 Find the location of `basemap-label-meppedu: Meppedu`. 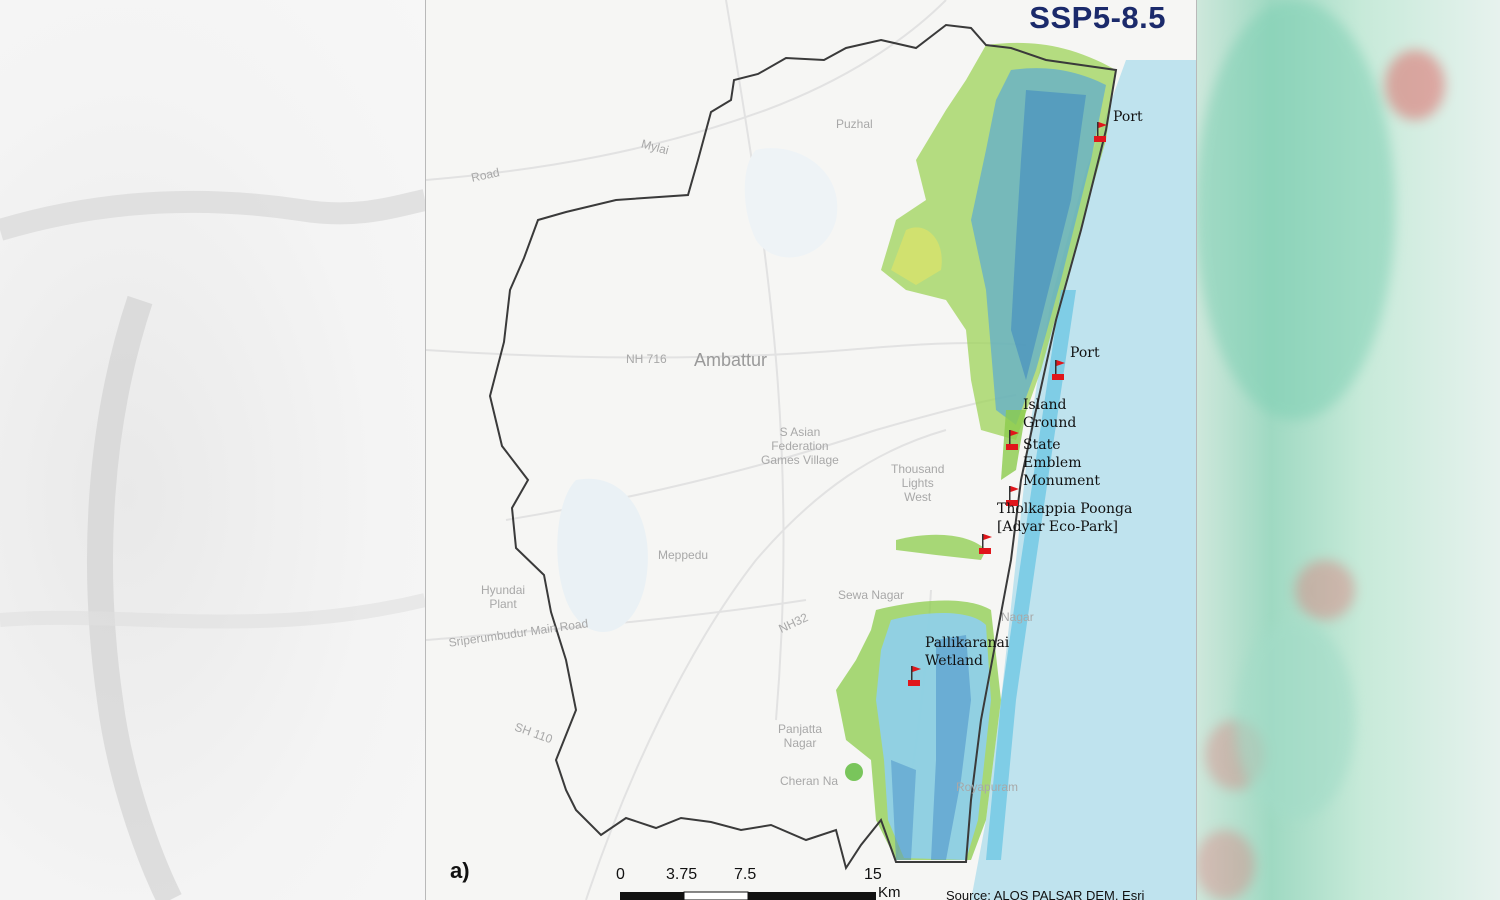

basemap-label-meppedu: Meppedu is located at coordinates (683, 555).